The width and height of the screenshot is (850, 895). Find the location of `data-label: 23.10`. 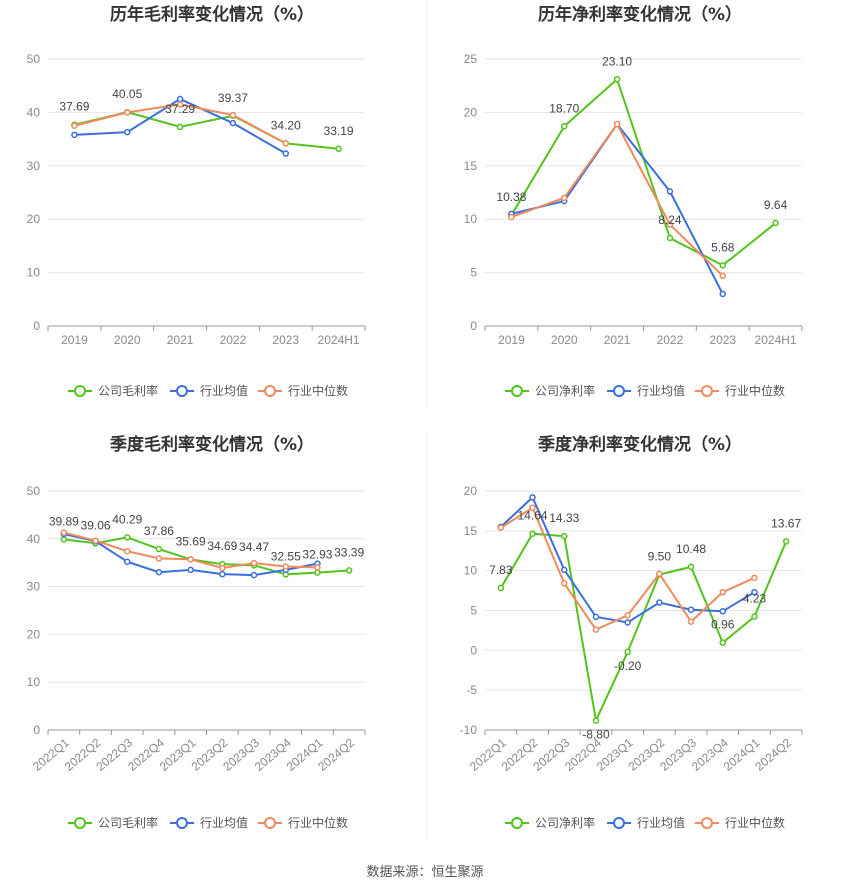

data-label: 23.10 is located at coordinates (617, 61).